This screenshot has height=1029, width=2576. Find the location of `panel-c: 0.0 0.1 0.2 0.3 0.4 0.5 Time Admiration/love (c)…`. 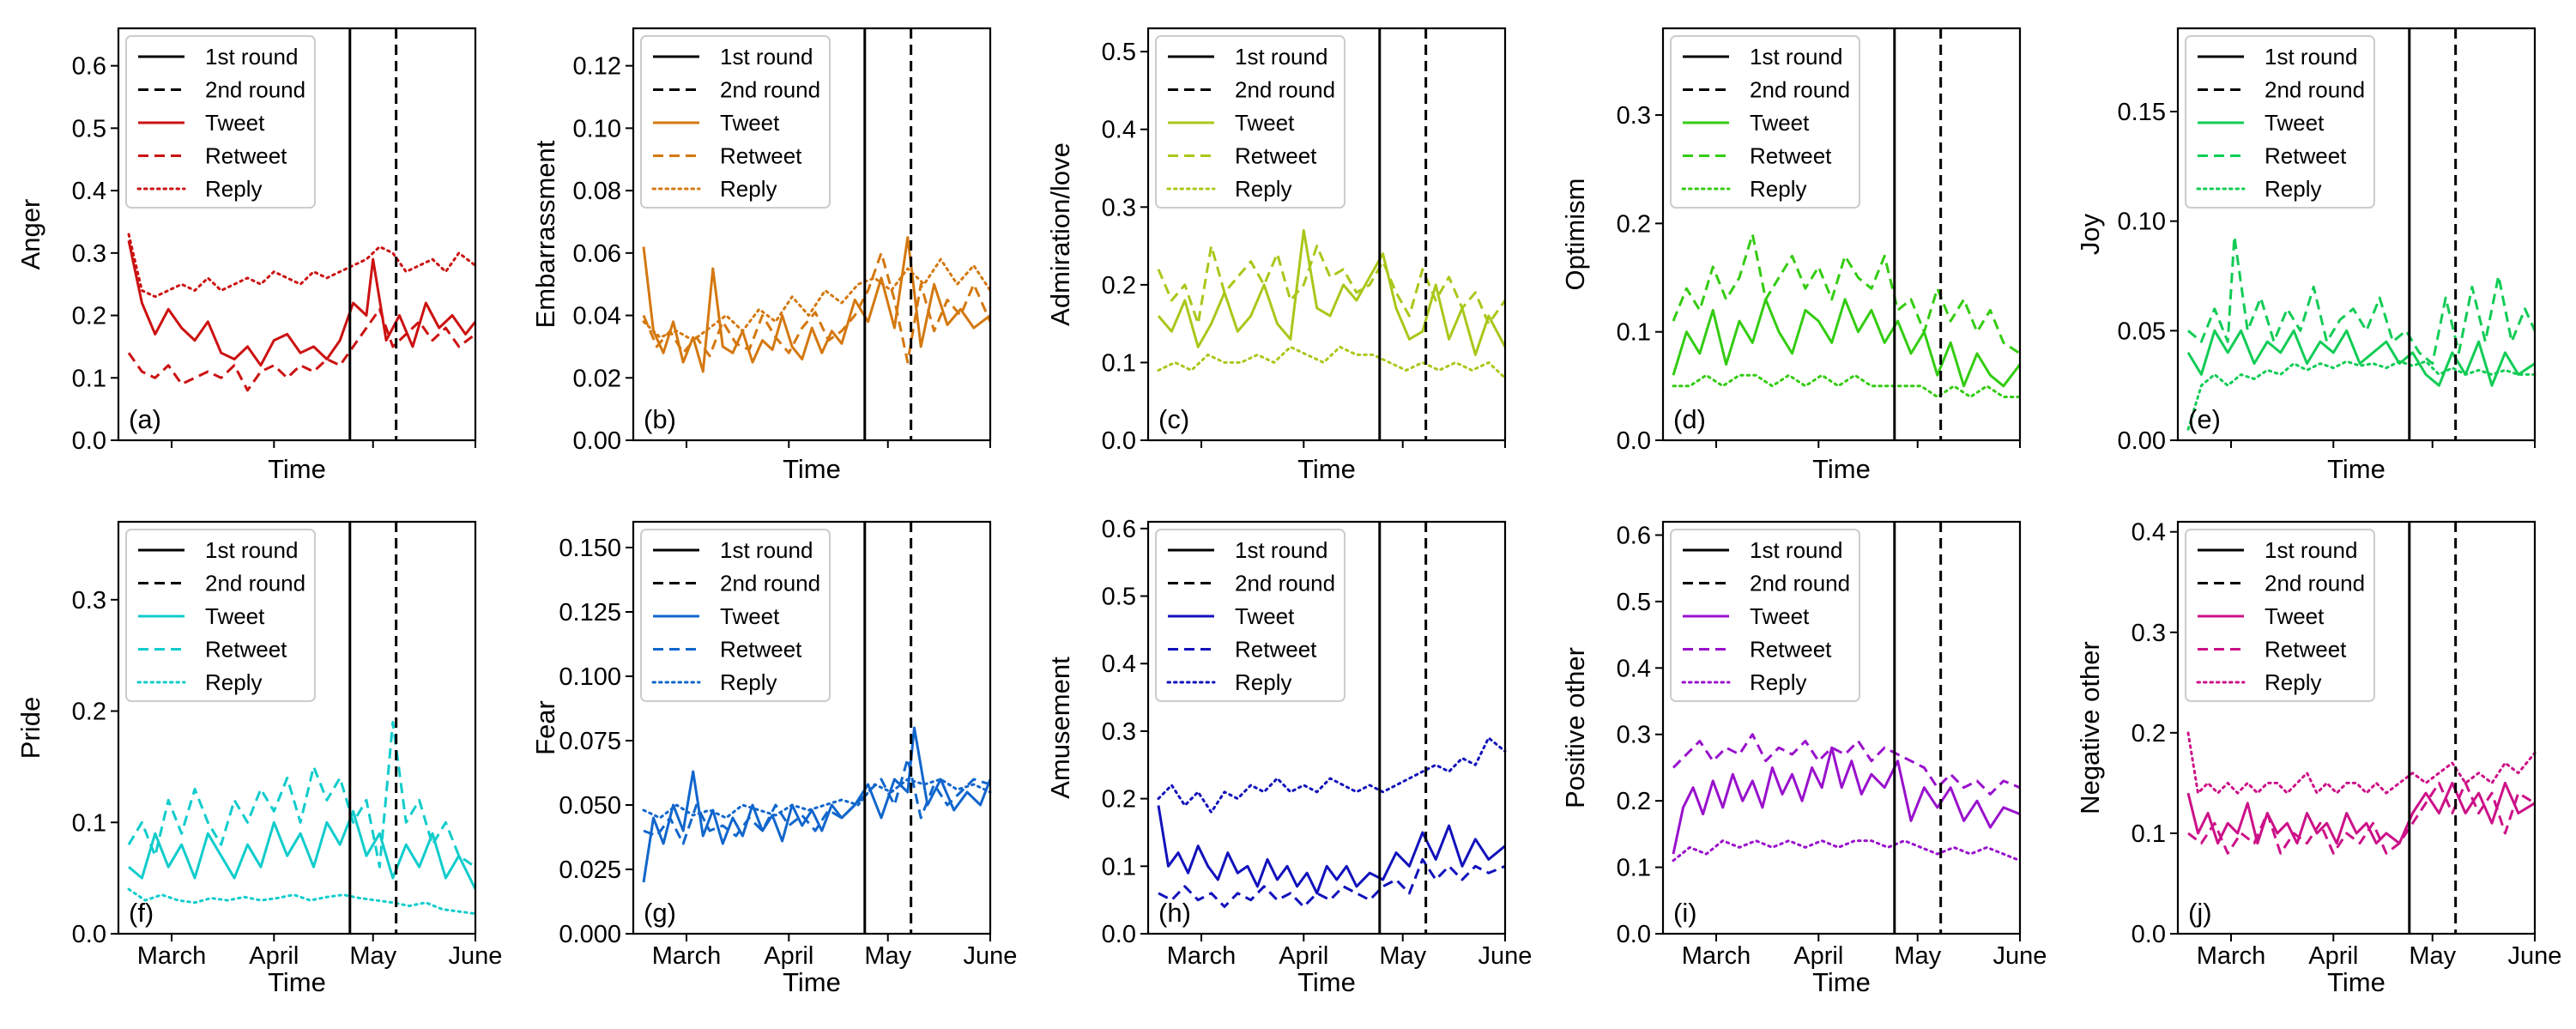

panel-c: 0.0 0.1 0.2 0.3 0.4 0.5 Time Admiration/love (c)… is located at coordinates (1276, 255).